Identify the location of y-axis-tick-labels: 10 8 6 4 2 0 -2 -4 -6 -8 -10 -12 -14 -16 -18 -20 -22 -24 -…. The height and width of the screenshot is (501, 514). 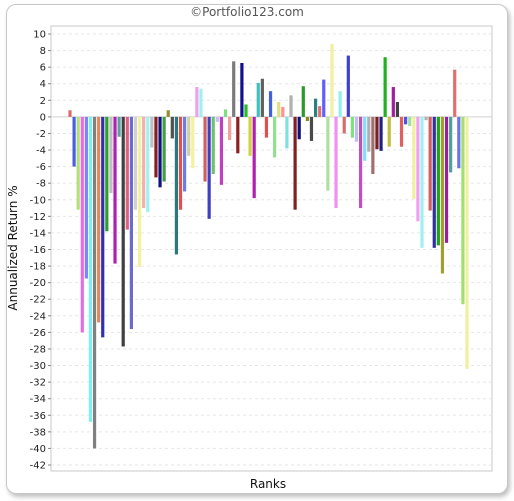
(40, 251).